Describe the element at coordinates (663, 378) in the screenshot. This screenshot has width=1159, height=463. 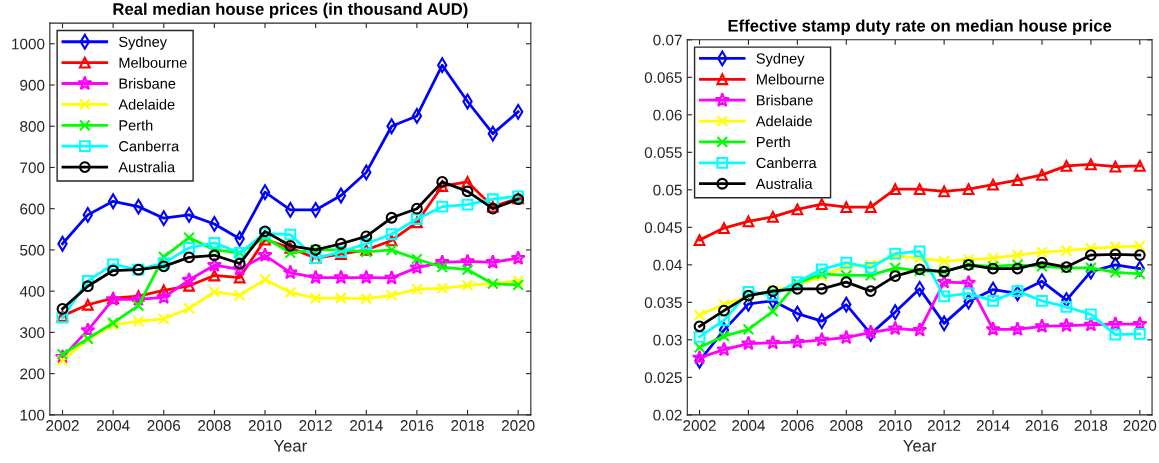
I see `y-tick-label: 0.025` at that location.